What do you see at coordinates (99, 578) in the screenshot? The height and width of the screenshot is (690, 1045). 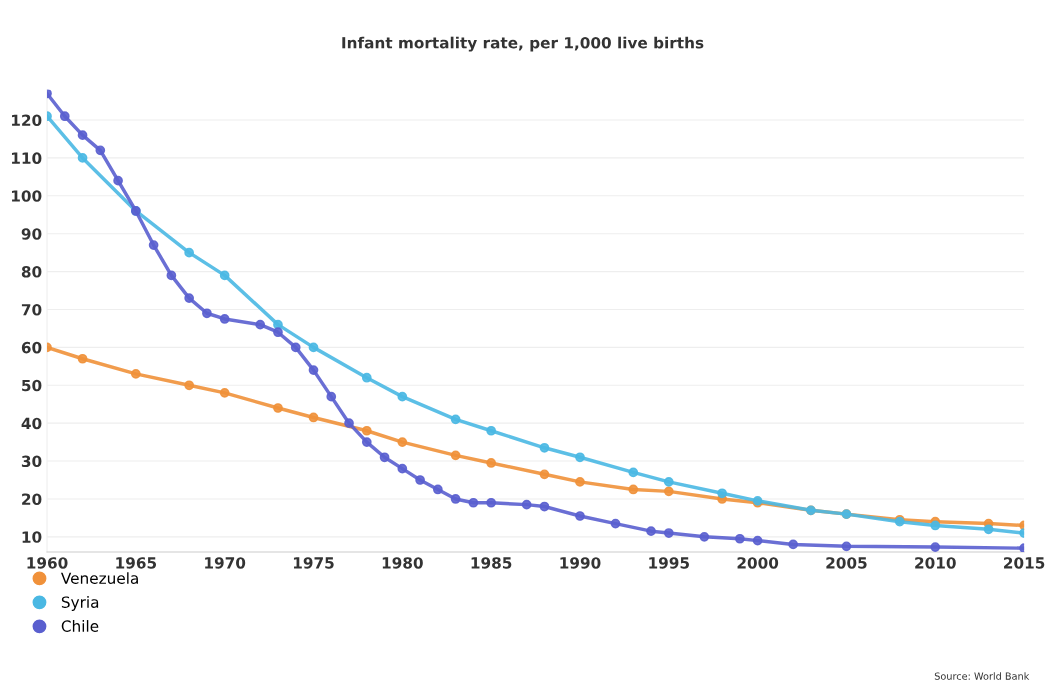 I see `legend-label: Venezuela` at bounding box center [99, 578].